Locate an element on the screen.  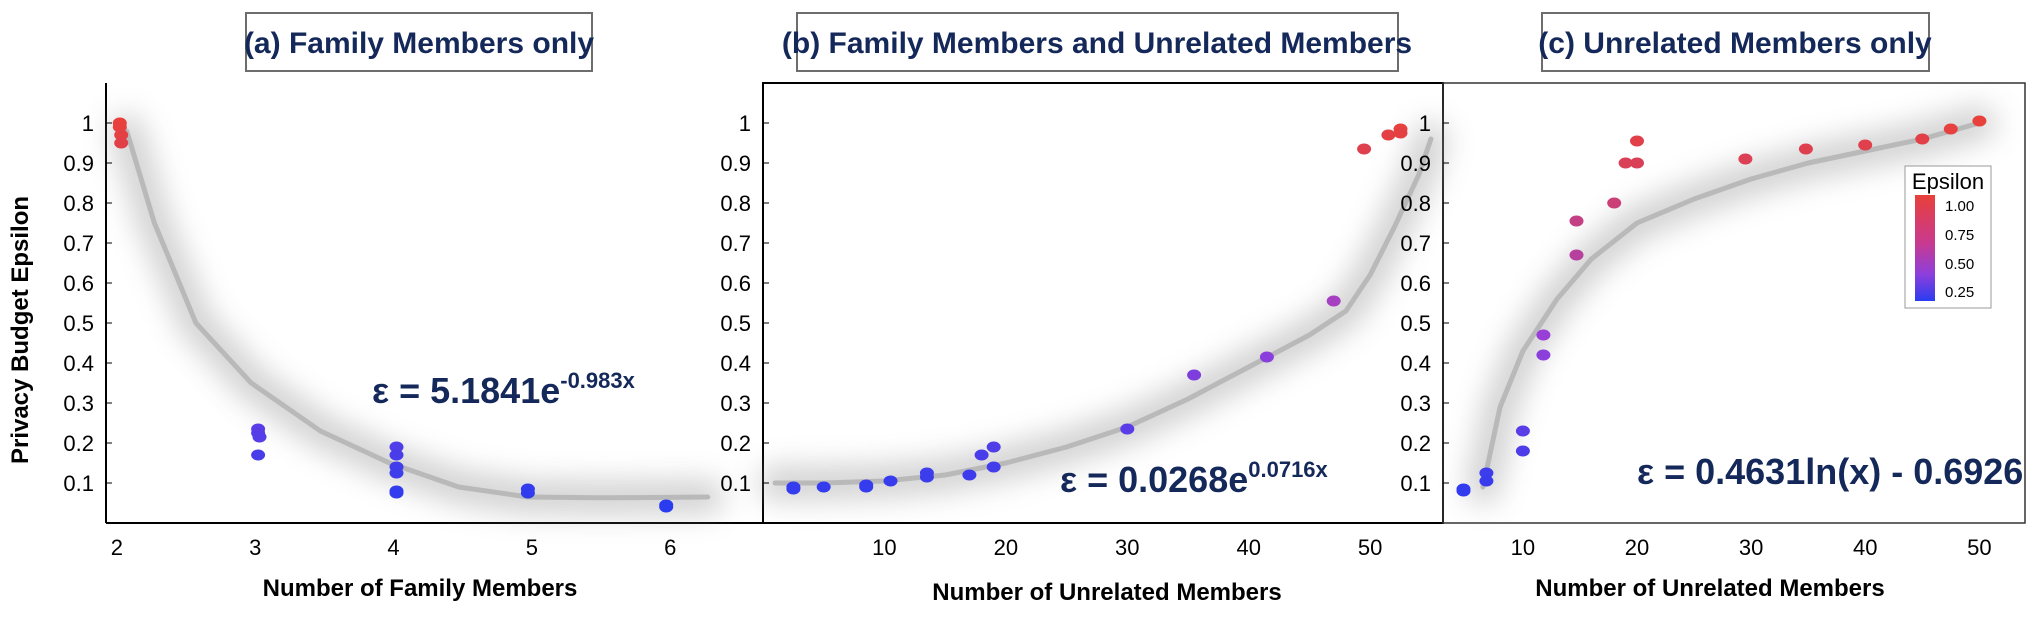
panel-a-y-tick-label: 0.3 is located at coordinates (78, 403).